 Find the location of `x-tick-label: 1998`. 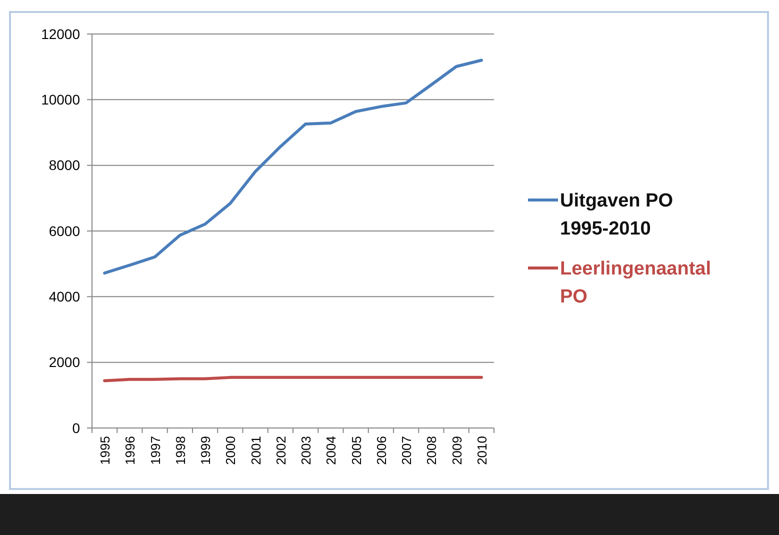

x-tick-label: 1998 is located at coordinates (180, 450).